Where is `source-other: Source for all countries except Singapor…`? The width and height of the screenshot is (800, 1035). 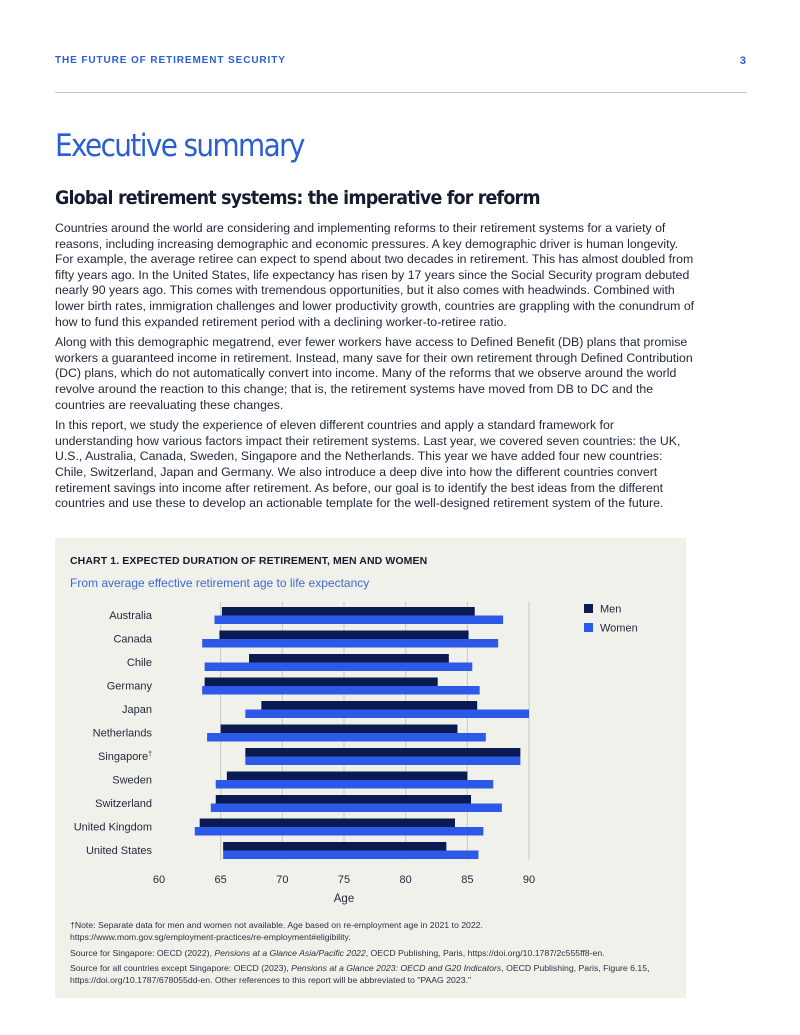 source-other: Source for all countries except Singapor… is located at coordinates (372, 975).